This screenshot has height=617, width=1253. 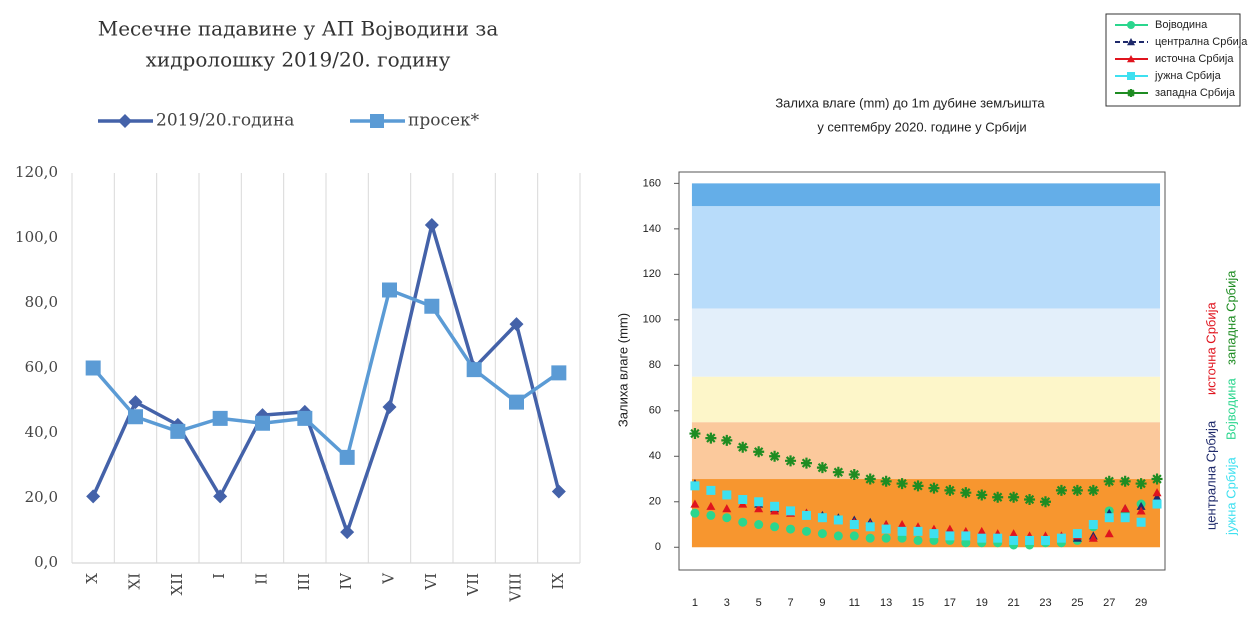 I want to click on legend-label: Војводина, so click(x=1181, y=25).